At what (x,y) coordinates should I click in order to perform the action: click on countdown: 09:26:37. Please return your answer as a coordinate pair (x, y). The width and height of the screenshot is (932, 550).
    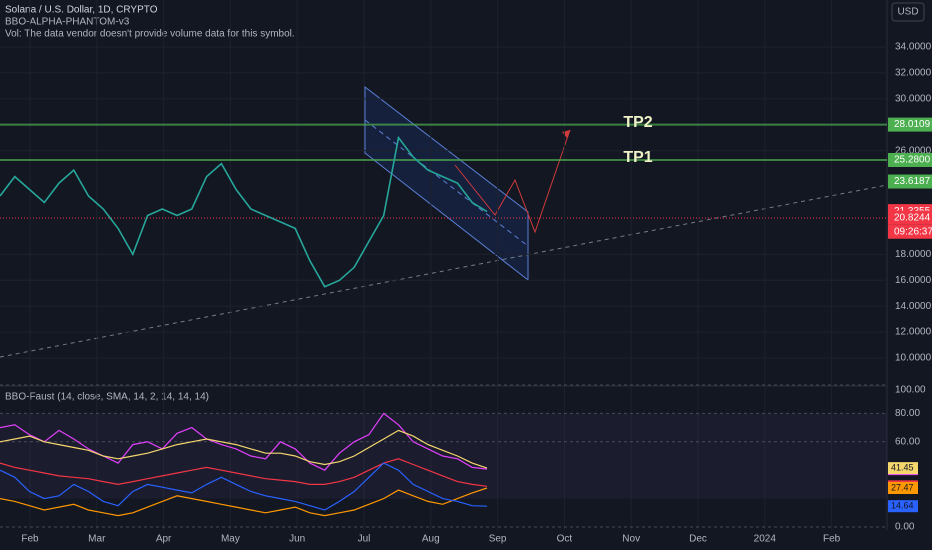
    Looking at the image, I should click on (913, 231).